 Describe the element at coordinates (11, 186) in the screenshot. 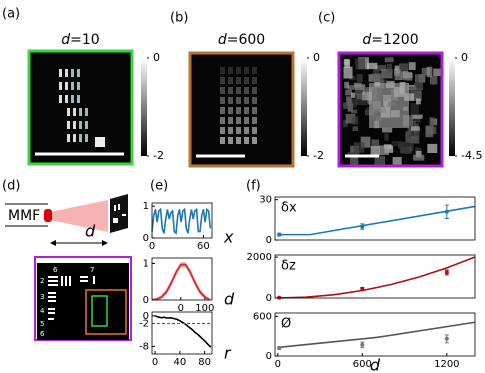

I see `panel-label: (d)` at that location.